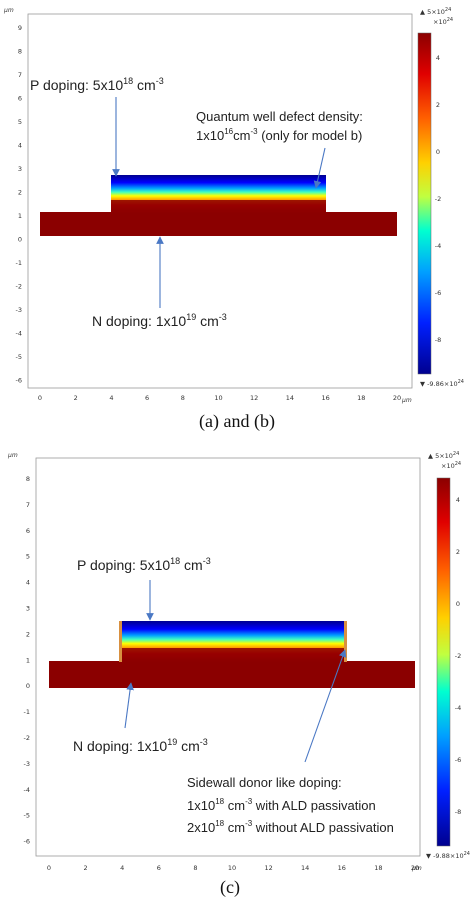 The height and width of the screenshot is (905, 474). What do you see at coordinates (279, 116) in the screenshot?
I see `qw-defect-label-line1: Quantum well defect density:` at bounding box center [279, 116].